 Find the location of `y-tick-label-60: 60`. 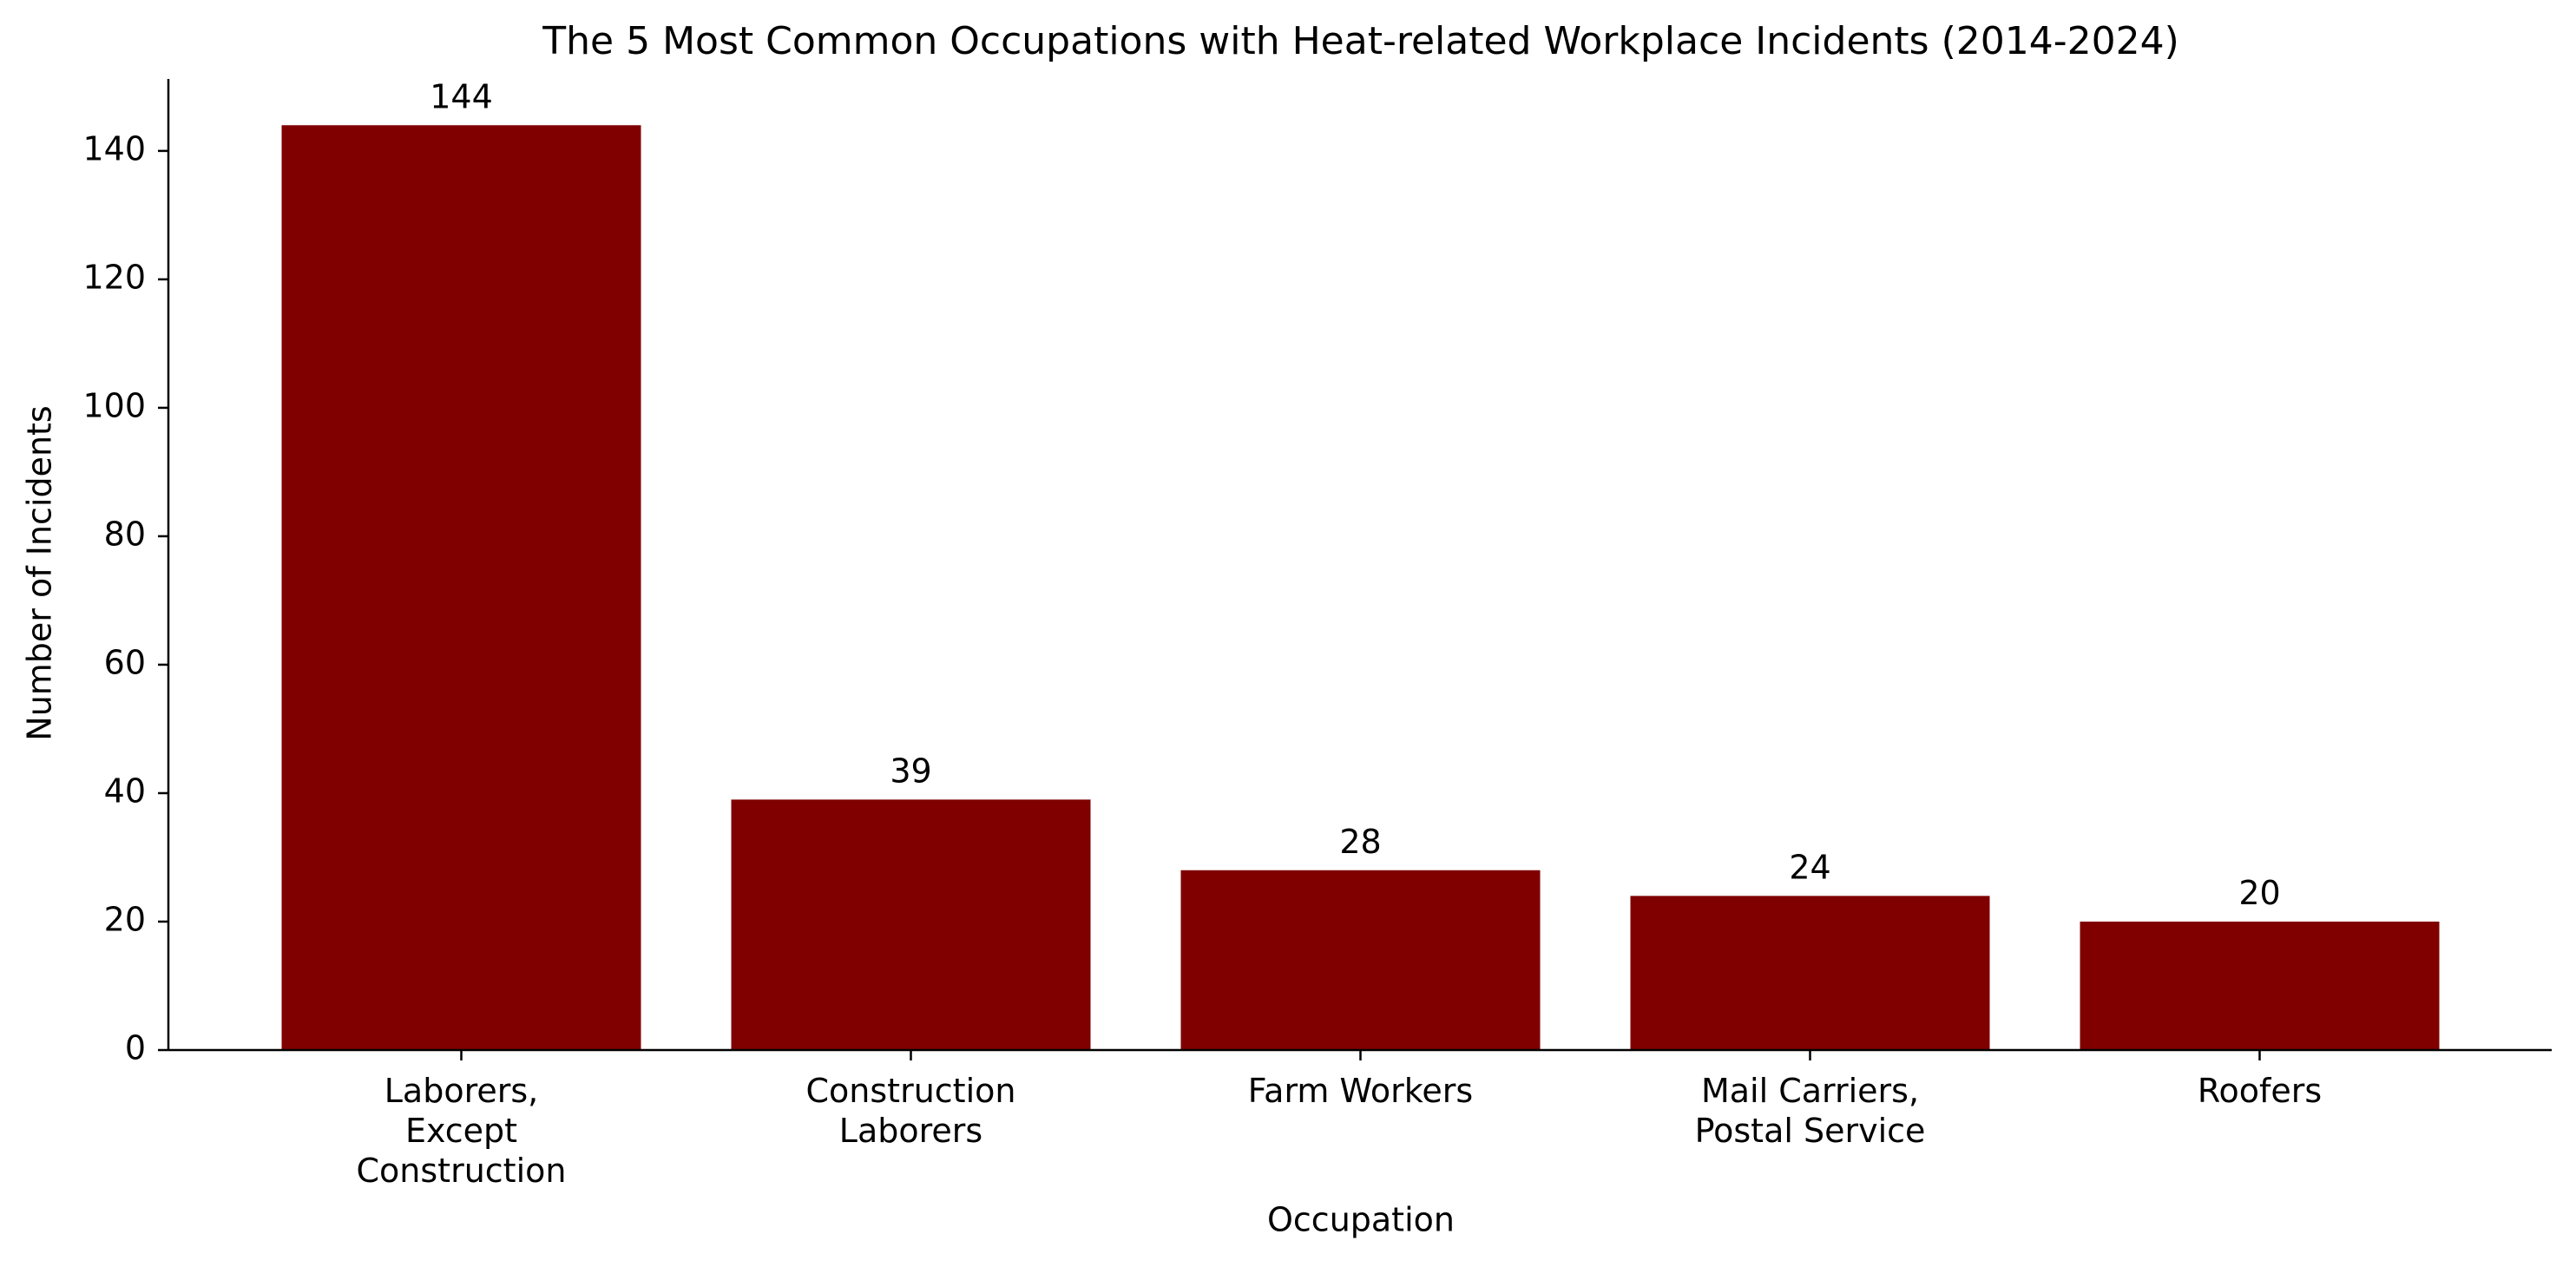

y-tick-label-60: 60 is located at coordinates (125, 662).